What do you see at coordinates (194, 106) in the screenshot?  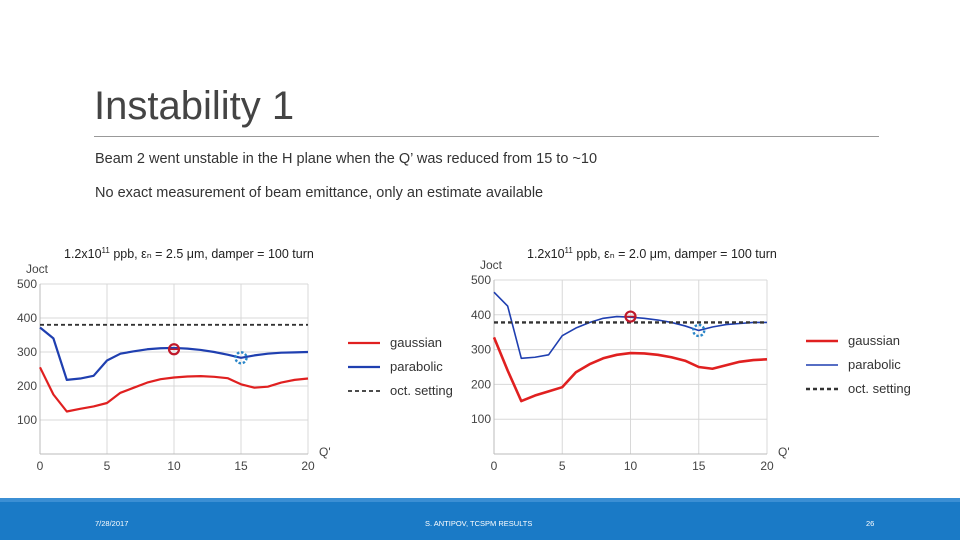 I see `slide-title: Instability 1` at bounding box center [194, 106].